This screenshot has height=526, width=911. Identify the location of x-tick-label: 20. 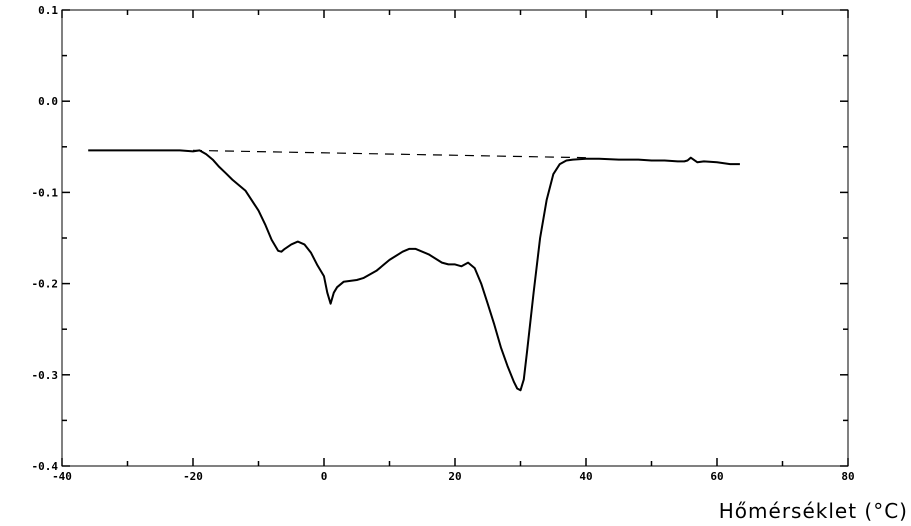
(454, 476).